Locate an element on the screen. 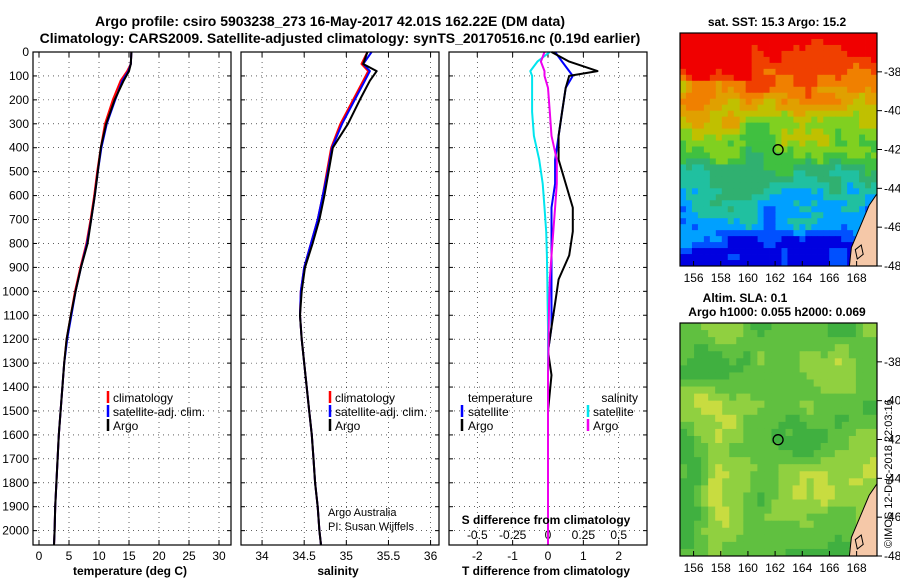 This screenshot has width=900, height=580. latitude-tick-label: -44 is located at coordinates (892, 188).